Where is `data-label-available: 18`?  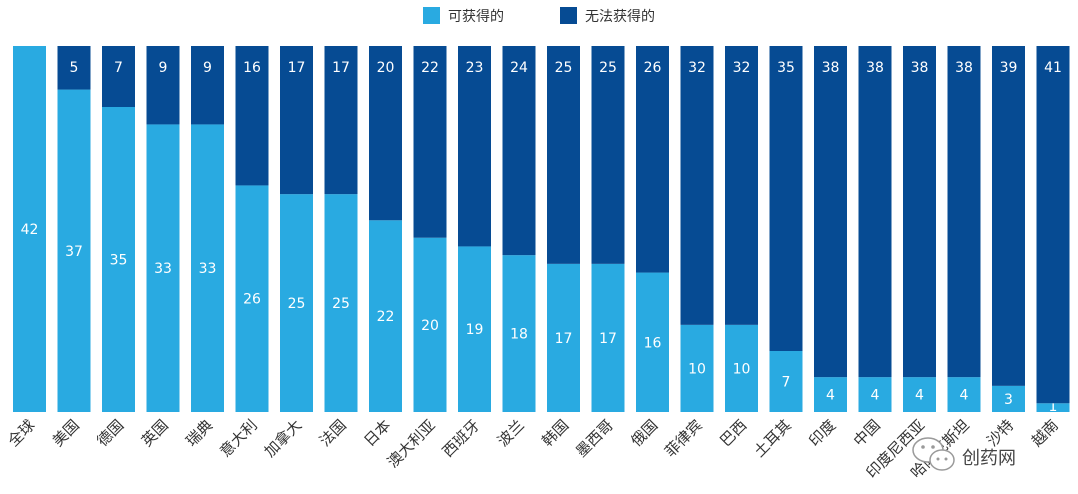
data-label-available: 18 is located at coordinates (519, 335).